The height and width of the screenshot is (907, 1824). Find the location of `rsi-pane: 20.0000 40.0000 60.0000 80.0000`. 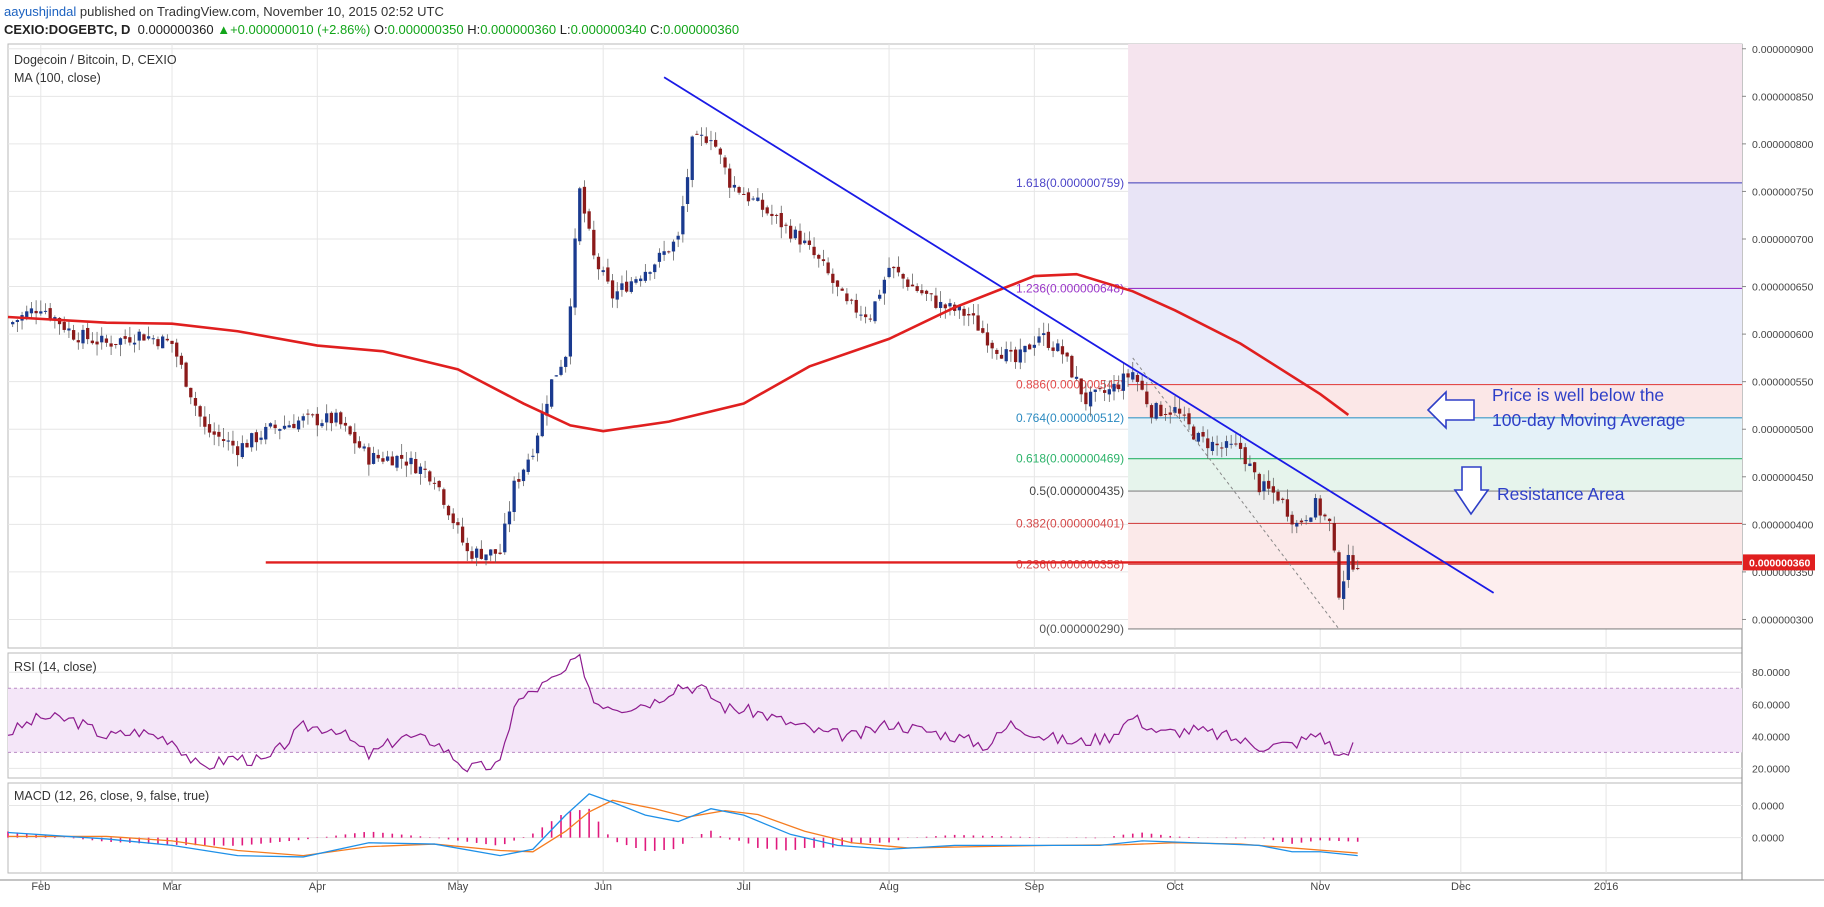

rsi-pane: 20.0000 40.0000 60.0000 80.0000 is located at coordinates (898, 714).